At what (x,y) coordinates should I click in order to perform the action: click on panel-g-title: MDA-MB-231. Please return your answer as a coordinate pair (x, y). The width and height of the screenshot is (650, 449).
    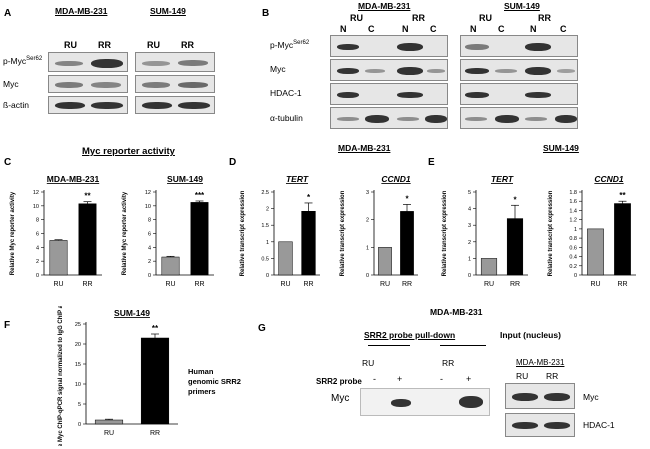
    Looking at the image, I should click on (456, 312).